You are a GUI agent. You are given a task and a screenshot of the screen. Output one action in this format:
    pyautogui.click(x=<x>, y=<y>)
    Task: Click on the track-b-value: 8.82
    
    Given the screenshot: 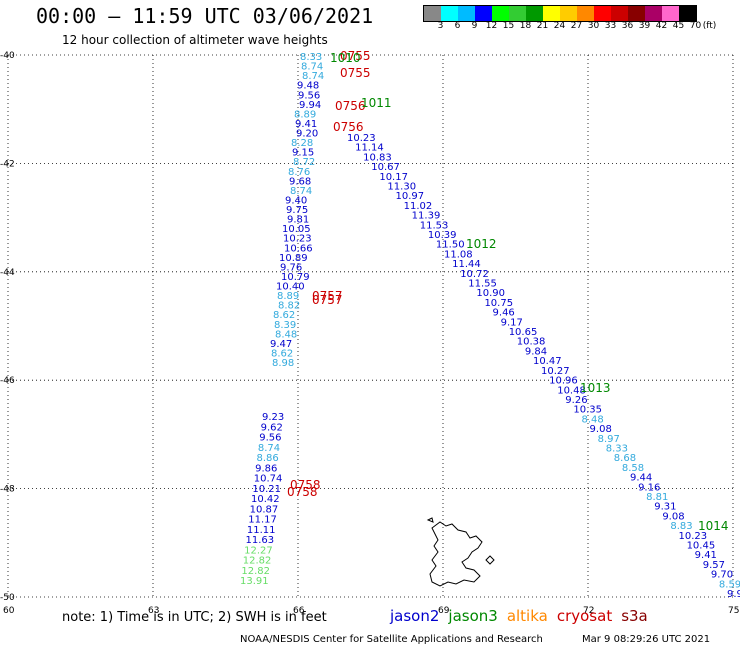 What is the action you would take?
    pyautogui.click(x=289, y=306)
    